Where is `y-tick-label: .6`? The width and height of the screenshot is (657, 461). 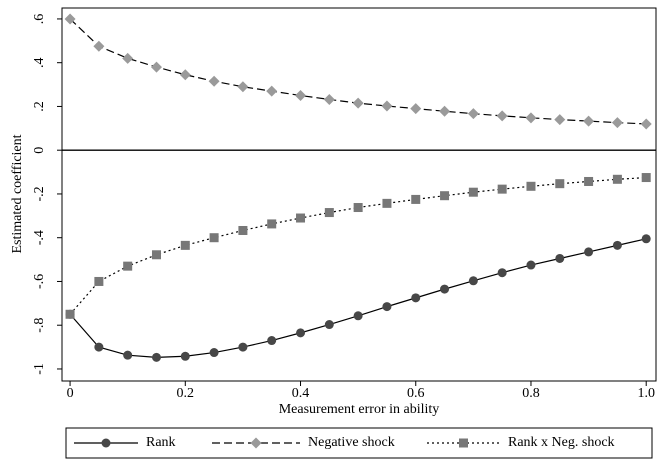
y-tick-label: .6 is located at coordinates (39, 19).